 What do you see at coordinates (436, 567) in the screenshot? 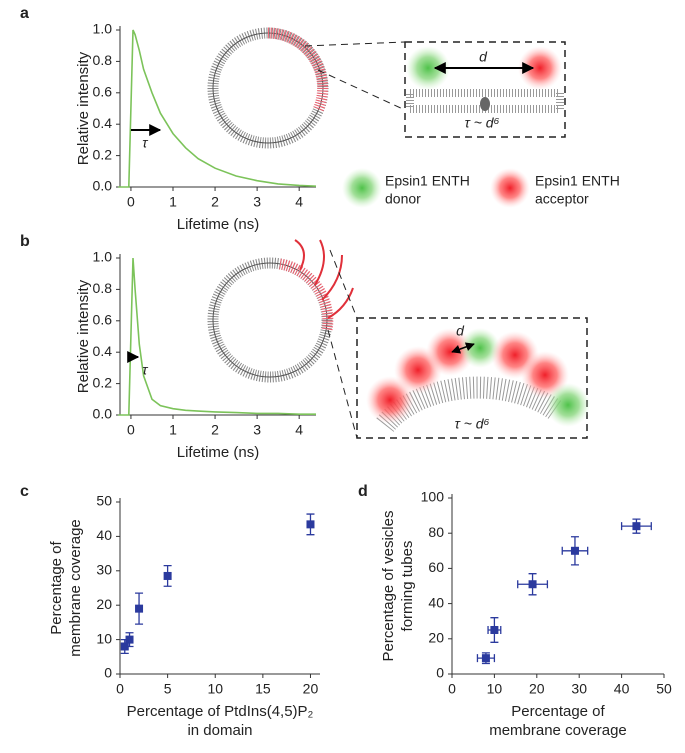
I see `y-tick-label: 60` at bounding box center [436, 567].